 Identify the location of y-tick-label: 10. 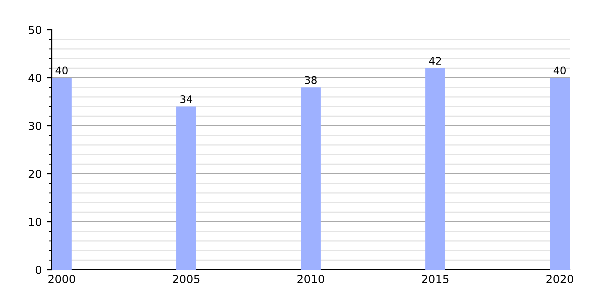
(35, 222).